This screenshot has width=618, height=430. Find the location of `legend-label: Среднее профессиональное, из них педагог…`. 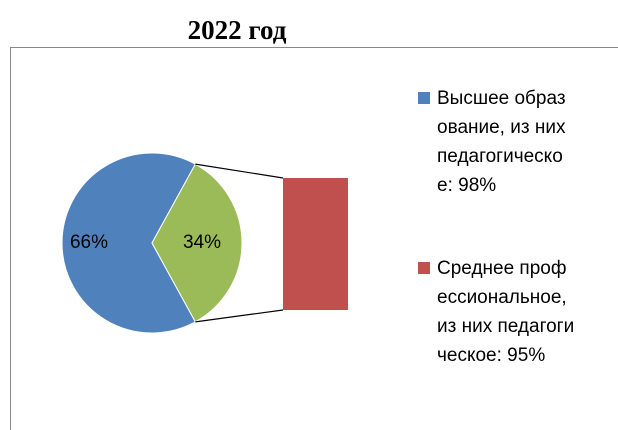

legend-label: Среднее профессиональное, из них педагог… is located at coordinates (506, 312).